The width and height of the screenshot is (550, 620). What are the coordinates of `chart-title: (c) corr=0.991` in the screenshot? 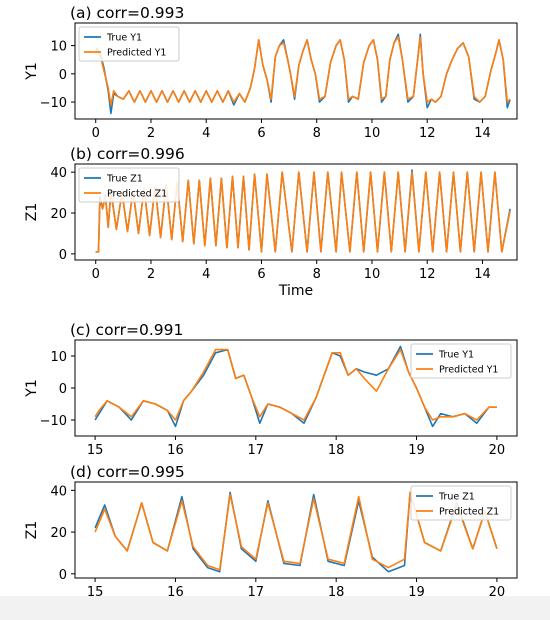 It's located at (126, 330).